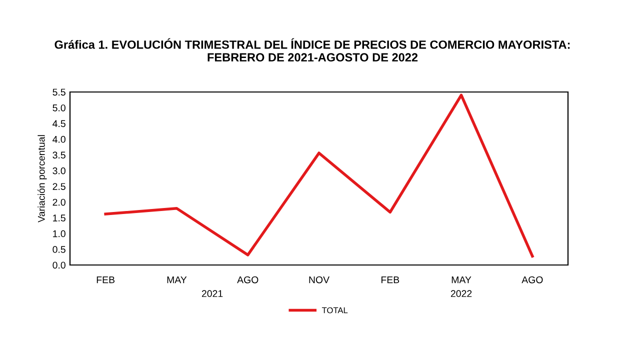  What do you see at coordinates (59, 186) in the screenshot?
I see `y-tick-label: 2.5` at bounding box center [59, 186].